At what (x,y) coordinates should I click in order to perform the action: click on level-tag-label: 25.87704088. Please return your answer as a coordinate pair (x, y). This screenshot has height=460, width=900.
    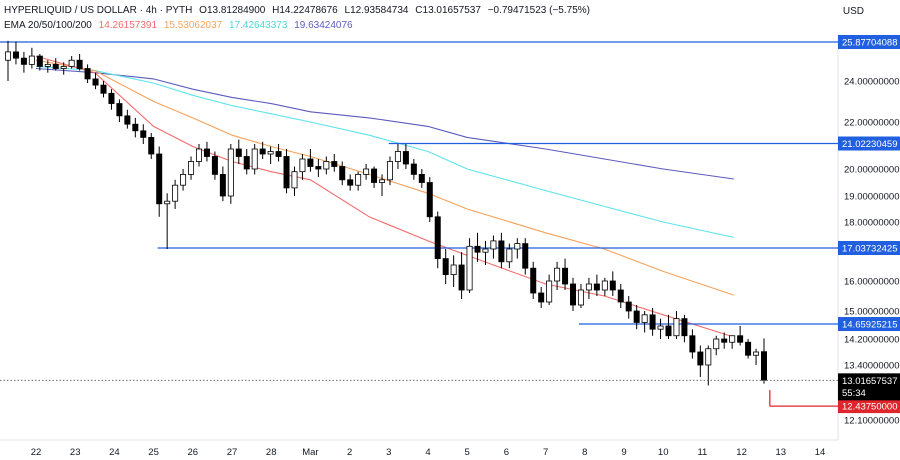
    Looking at the image, I should click on (869, 42).